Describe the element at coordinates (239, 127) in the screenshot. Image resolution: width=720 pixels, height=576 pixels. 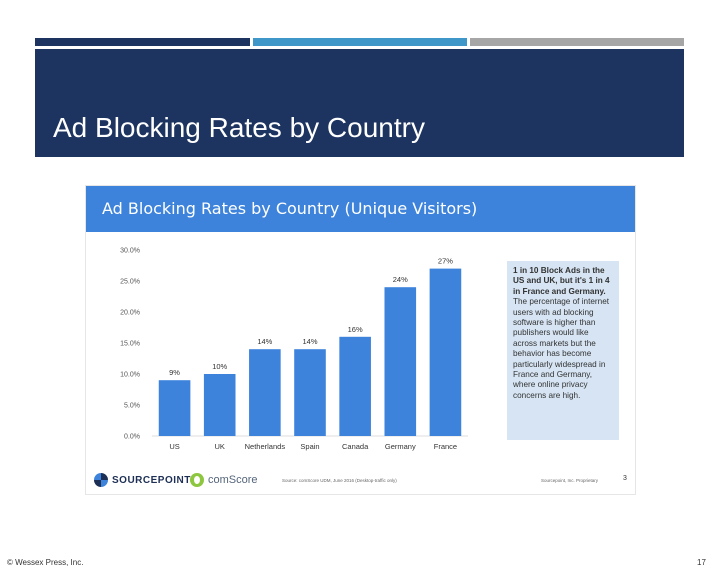
I see `slide-title: Ad Blocking Rates by Country` at that location.